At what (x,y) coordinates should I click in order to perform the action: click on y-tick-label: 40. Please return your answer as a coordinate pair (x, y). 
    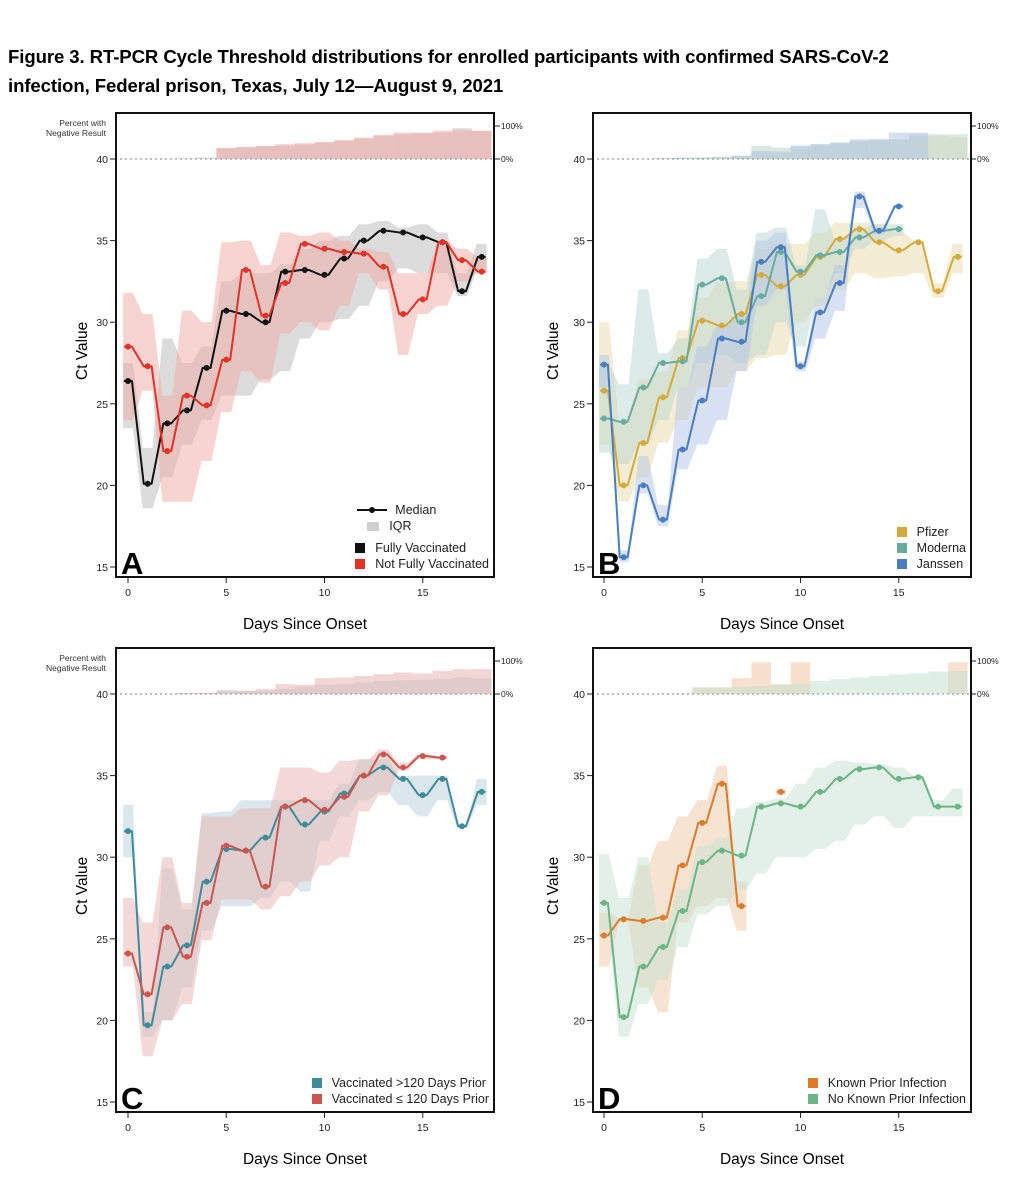
    Looking at the image, I should click on (579, 160).